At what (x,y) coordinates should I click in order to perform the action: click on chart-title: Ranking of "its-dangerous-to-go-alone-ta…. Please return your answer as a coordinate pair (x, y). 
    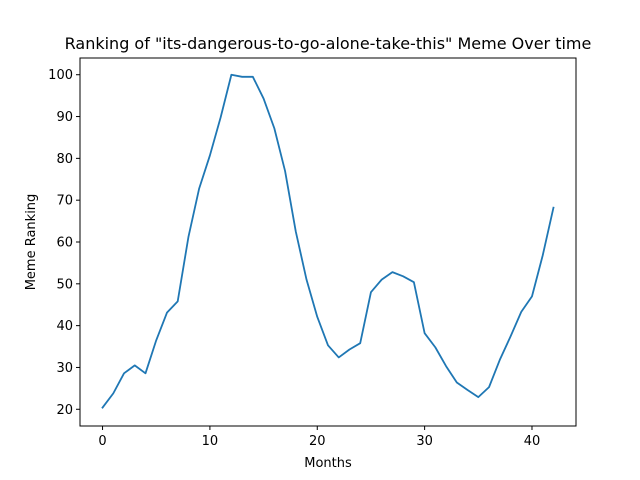
    Looking at the image, I should click on (328, 43).